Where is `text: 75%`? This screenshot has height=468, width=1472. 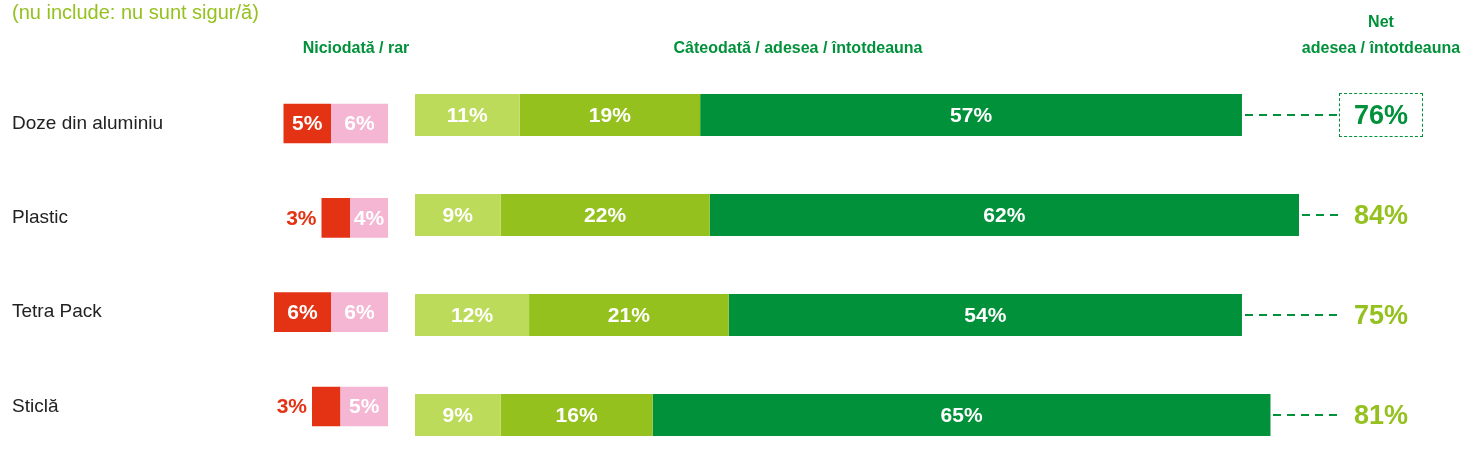
text: 75% is located at coordinates (1380, 315).